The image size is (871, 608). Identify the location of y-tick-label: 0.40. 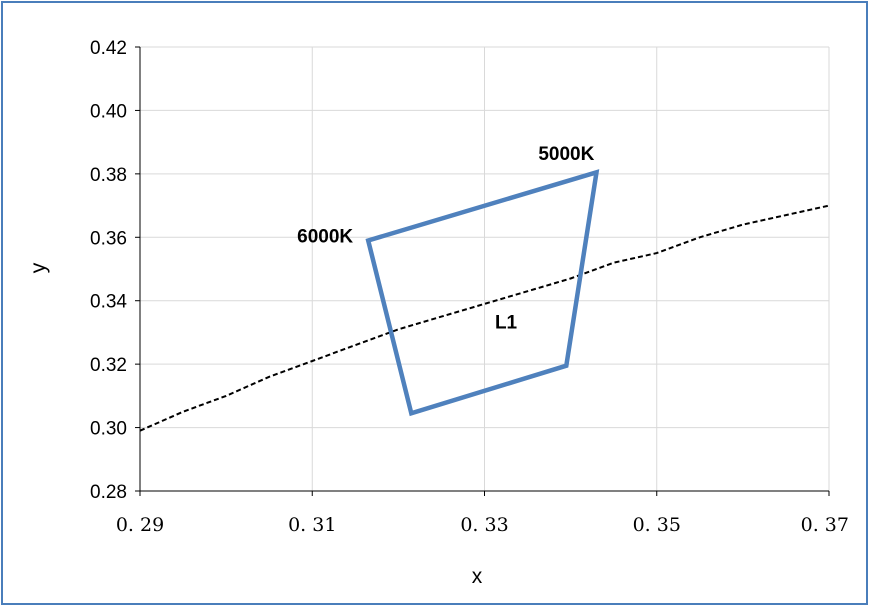
(108, 111).